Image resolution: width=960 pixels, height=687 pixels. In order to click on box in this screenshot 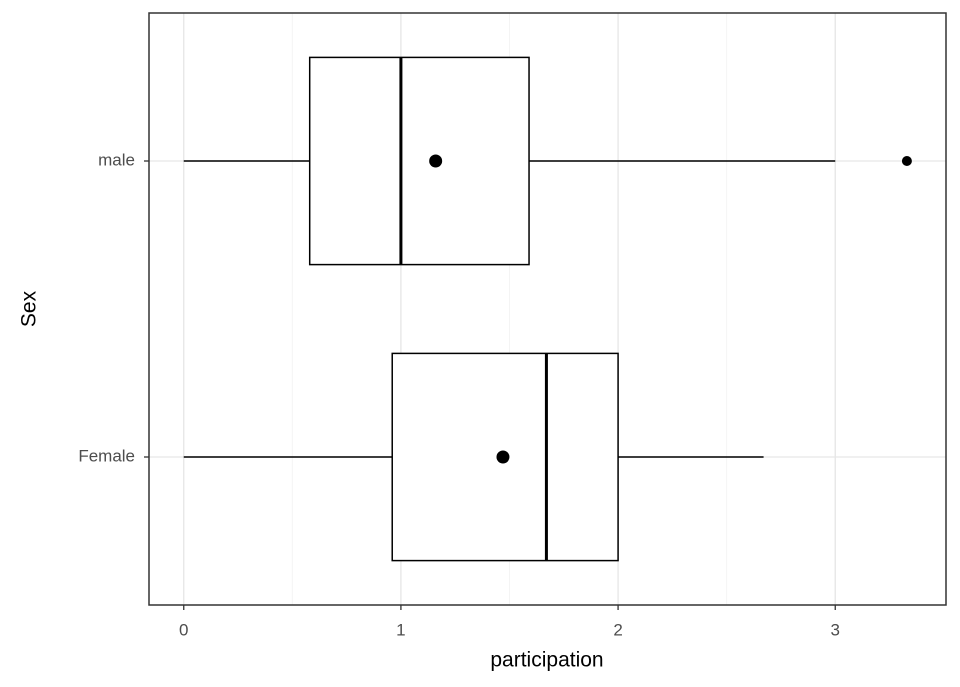, I will do `click(419, 161)`.